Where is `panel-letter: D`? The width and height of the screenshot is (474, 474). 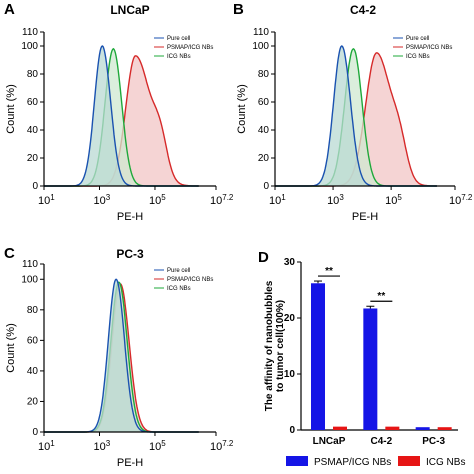 panel-letter: D is located at coordinates (263, 257).